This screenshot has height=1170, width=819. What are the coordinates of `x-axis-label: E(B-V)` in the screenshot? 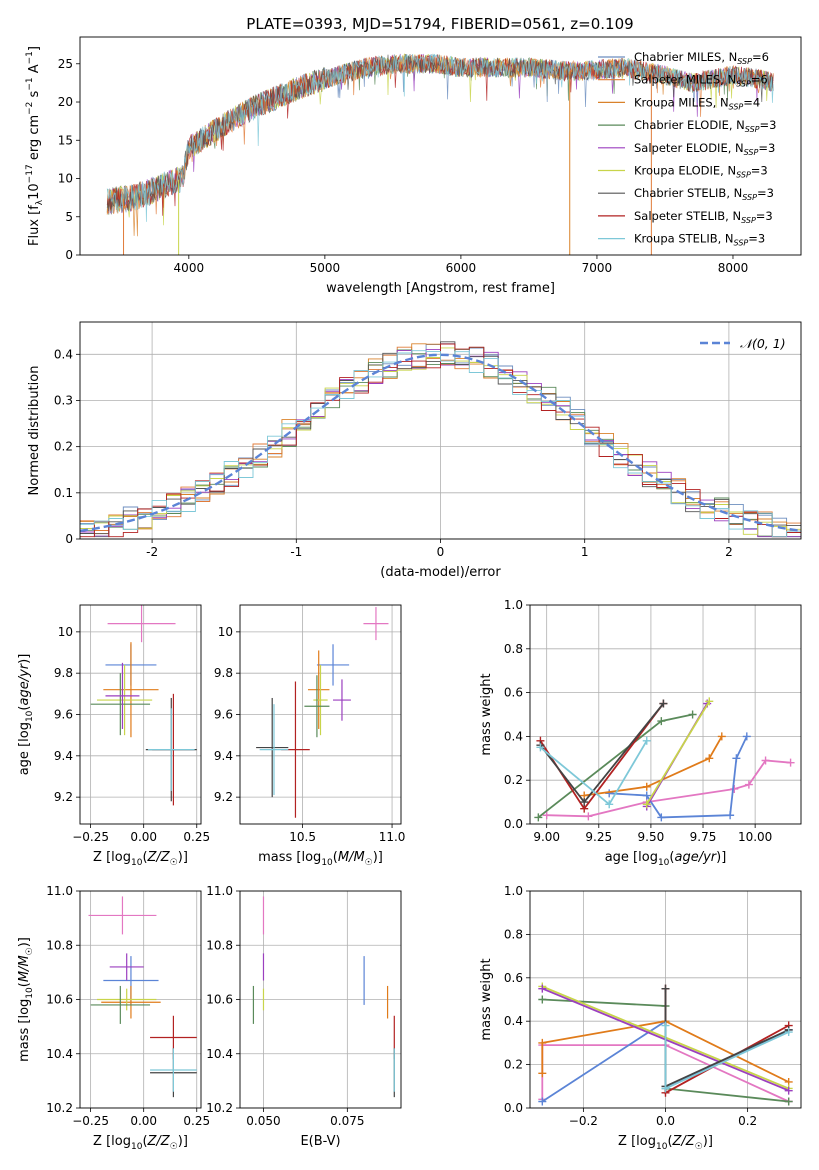 It's located at (320, 1141).